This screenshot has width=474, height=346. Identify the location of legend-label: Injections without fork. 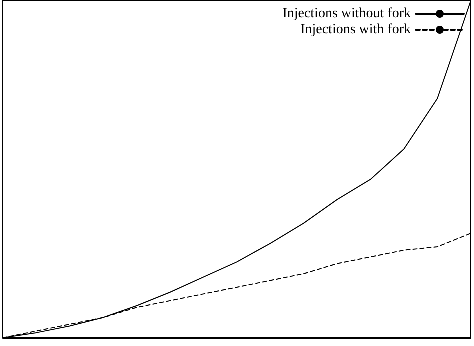
(346, 14).